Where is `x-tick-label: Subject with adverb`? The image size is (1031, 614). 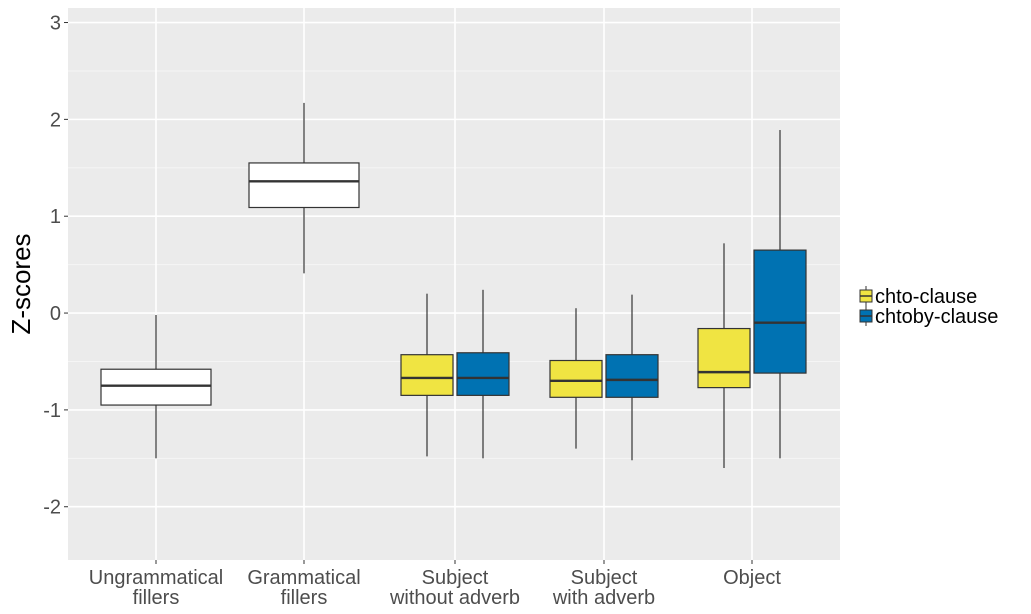 x-tick-label: Subject with adverb is located at coordinates (603, 588).